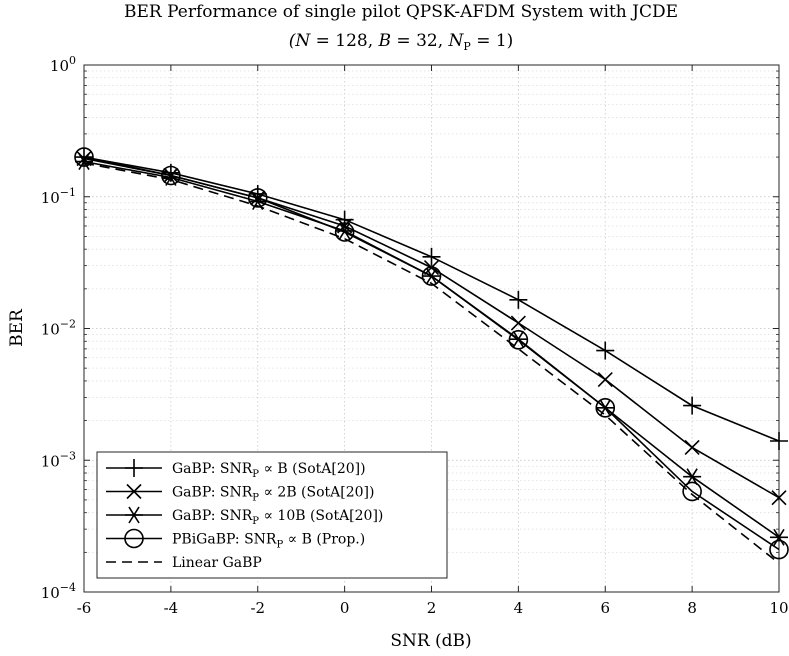 Image resolution: width=789 pixels, height=656 pixels. Describe the element at coordinates (58, 459) in the screenshot. I see `y-tick-label: 10⁻³` at that location.